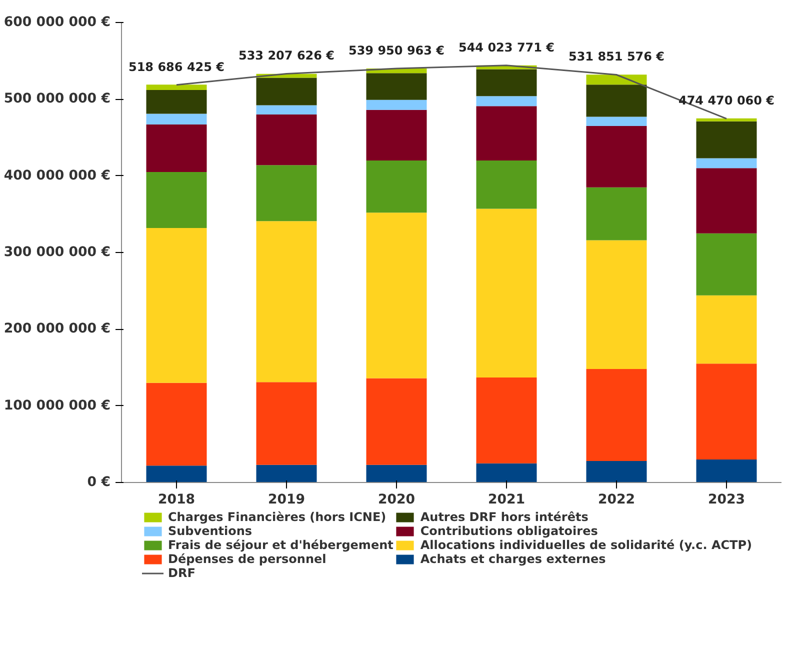 The image size is (794, 663). What do you see at coordinates (726, 101) in the screenshot?
I see `data-label: 474 470 060 €` at bounding box center [726, 101].